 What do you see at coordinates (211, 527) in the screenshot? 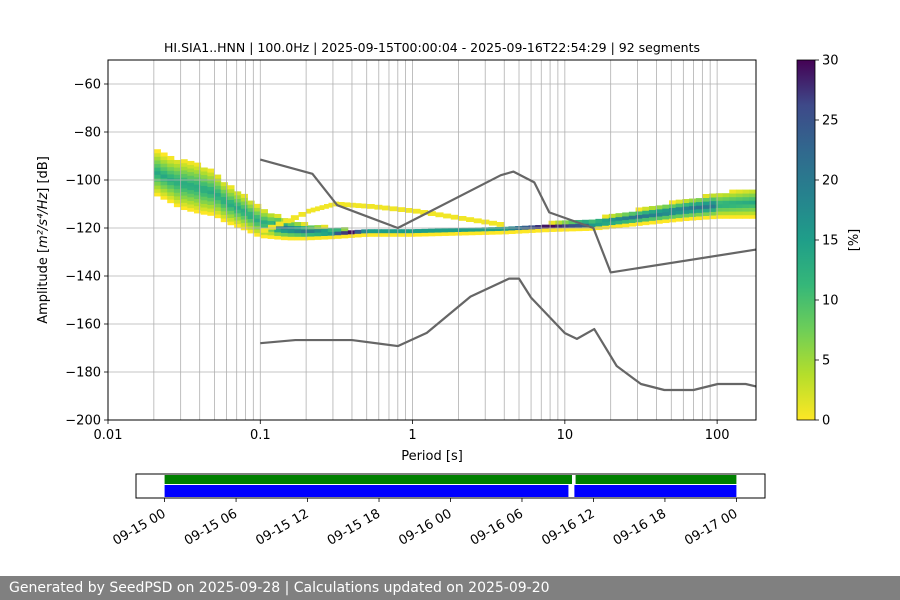
I see `timeline-tick-label: 09-15 06` at bounding box center [211, 527].